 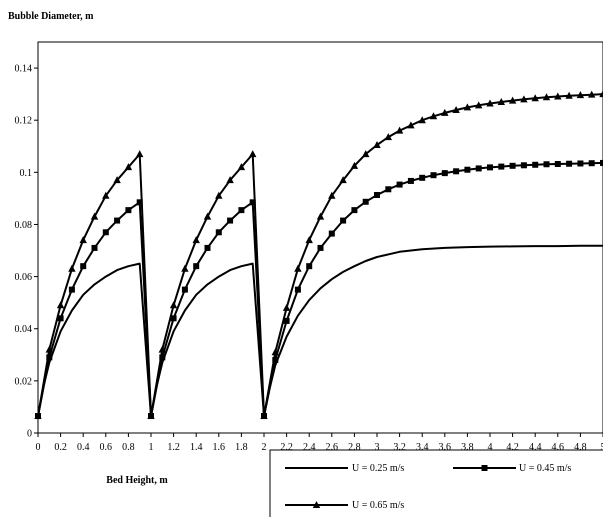 I want to click on x-tick-label: 3.8, so click(x=467, y=447).